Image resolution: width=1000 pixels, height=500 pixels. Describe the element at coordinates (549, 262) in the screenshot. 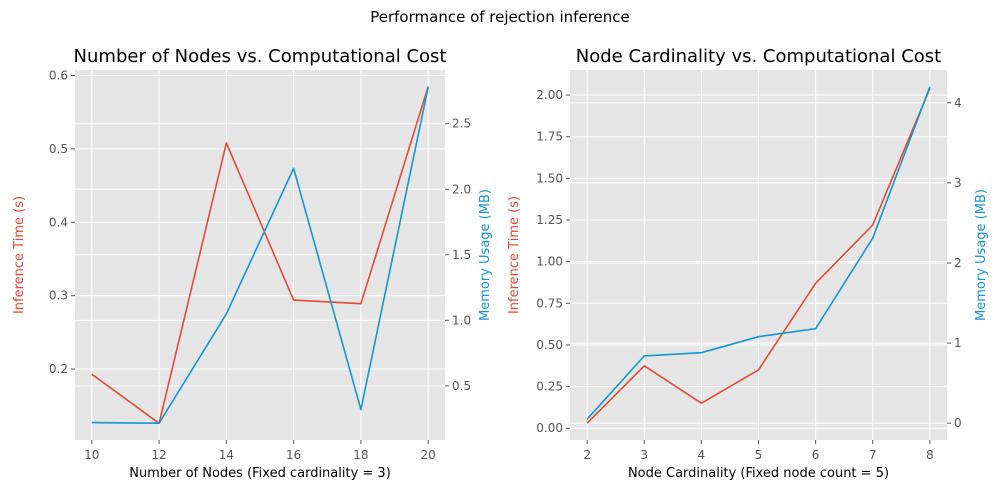

I see `y-tick-label: 1.00` at that location.